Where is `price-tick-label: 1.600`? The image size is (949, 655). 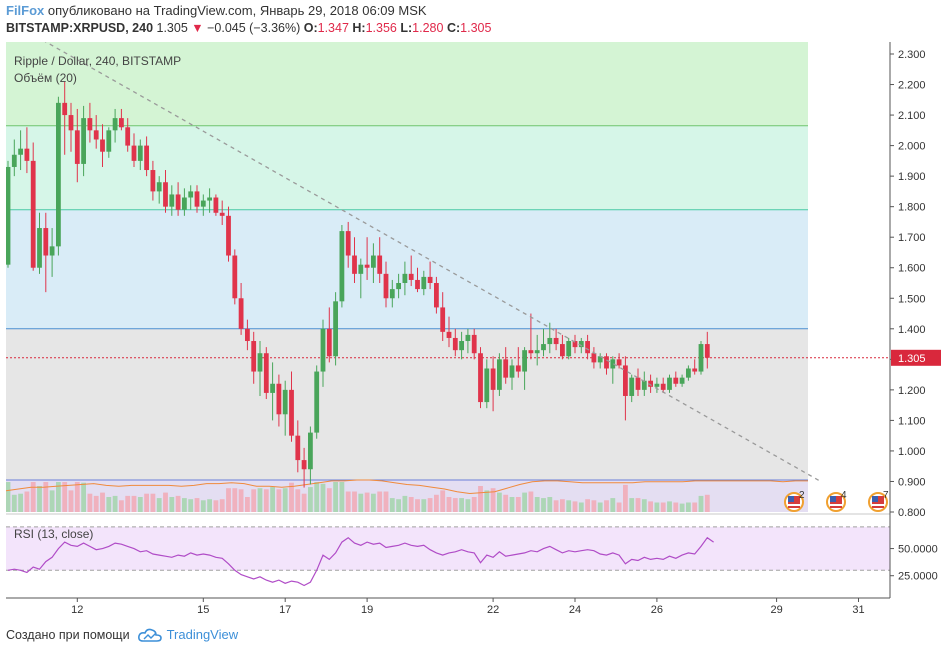 price-tick-label: 1.600 is located at coordinates (912, 269).